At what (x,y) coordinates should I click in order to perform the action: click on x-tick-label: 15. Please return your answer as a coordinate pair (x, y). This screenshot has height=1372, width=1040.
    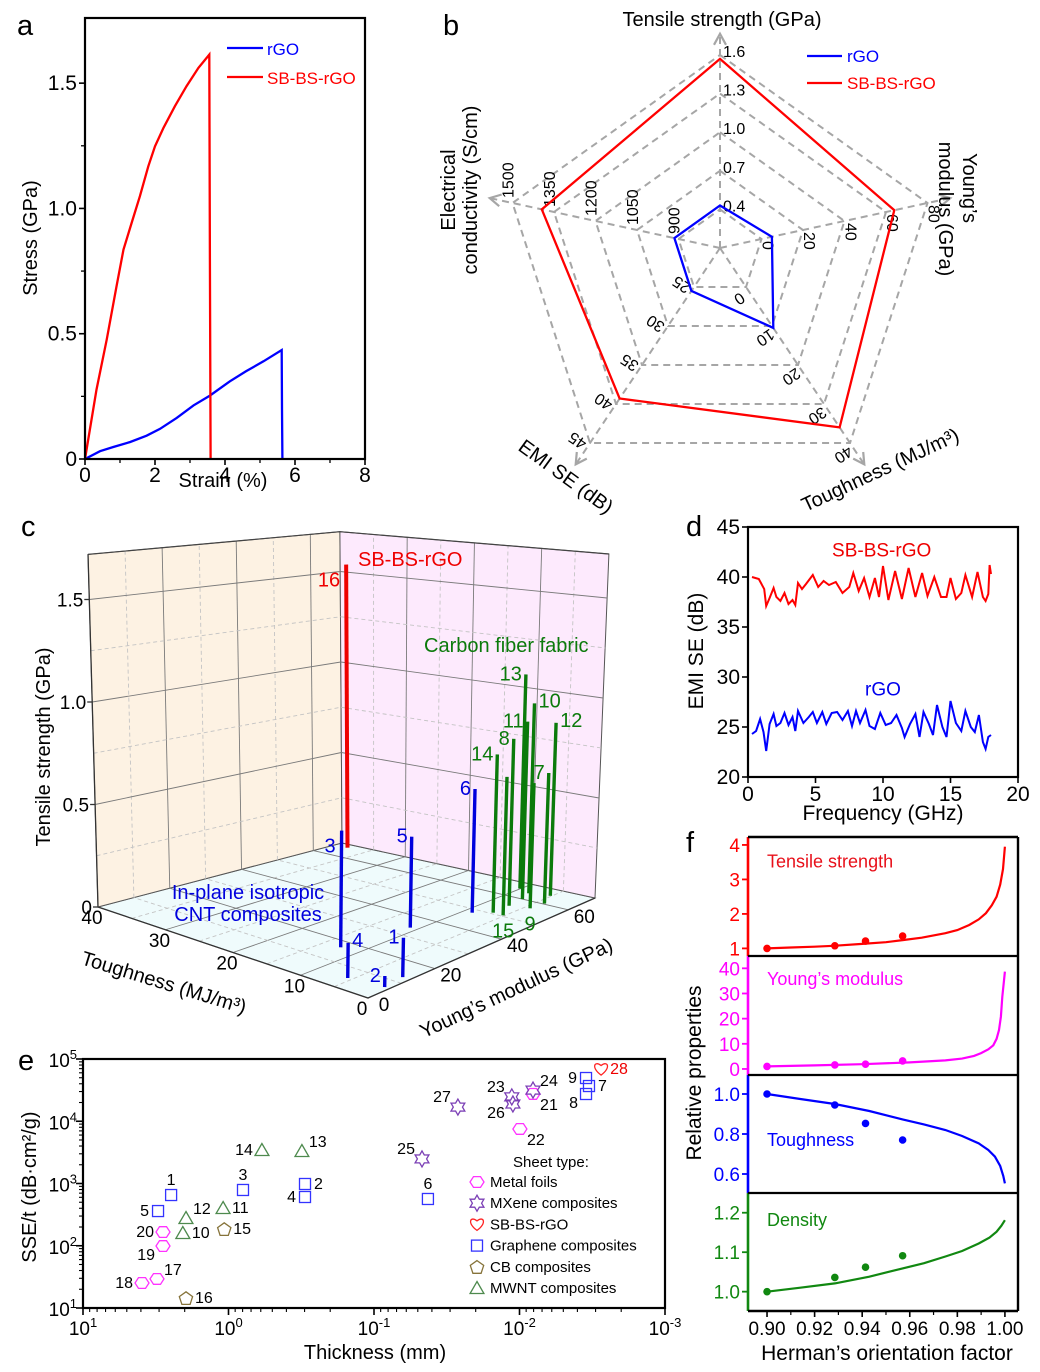
    Looking at the image, I should click on (950, 794).